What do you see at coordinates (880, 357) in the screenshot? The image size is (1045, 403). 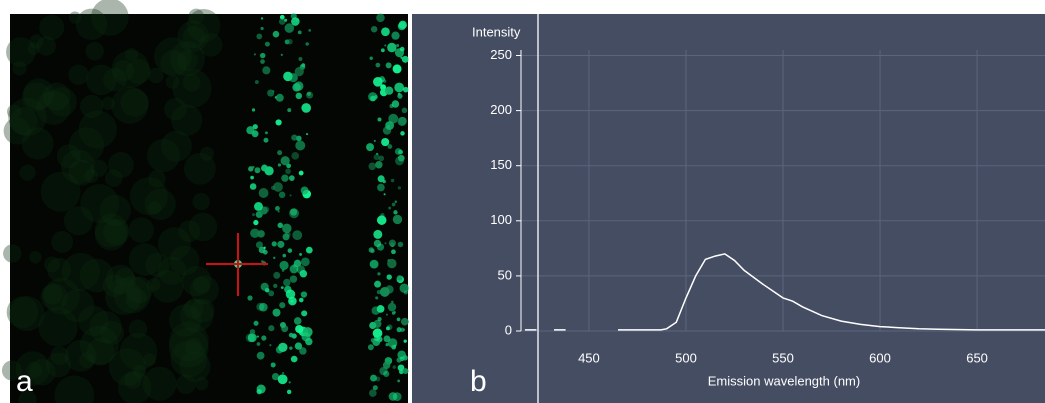 I see `x-tick-label: 600` at bounding box center [880, 357].